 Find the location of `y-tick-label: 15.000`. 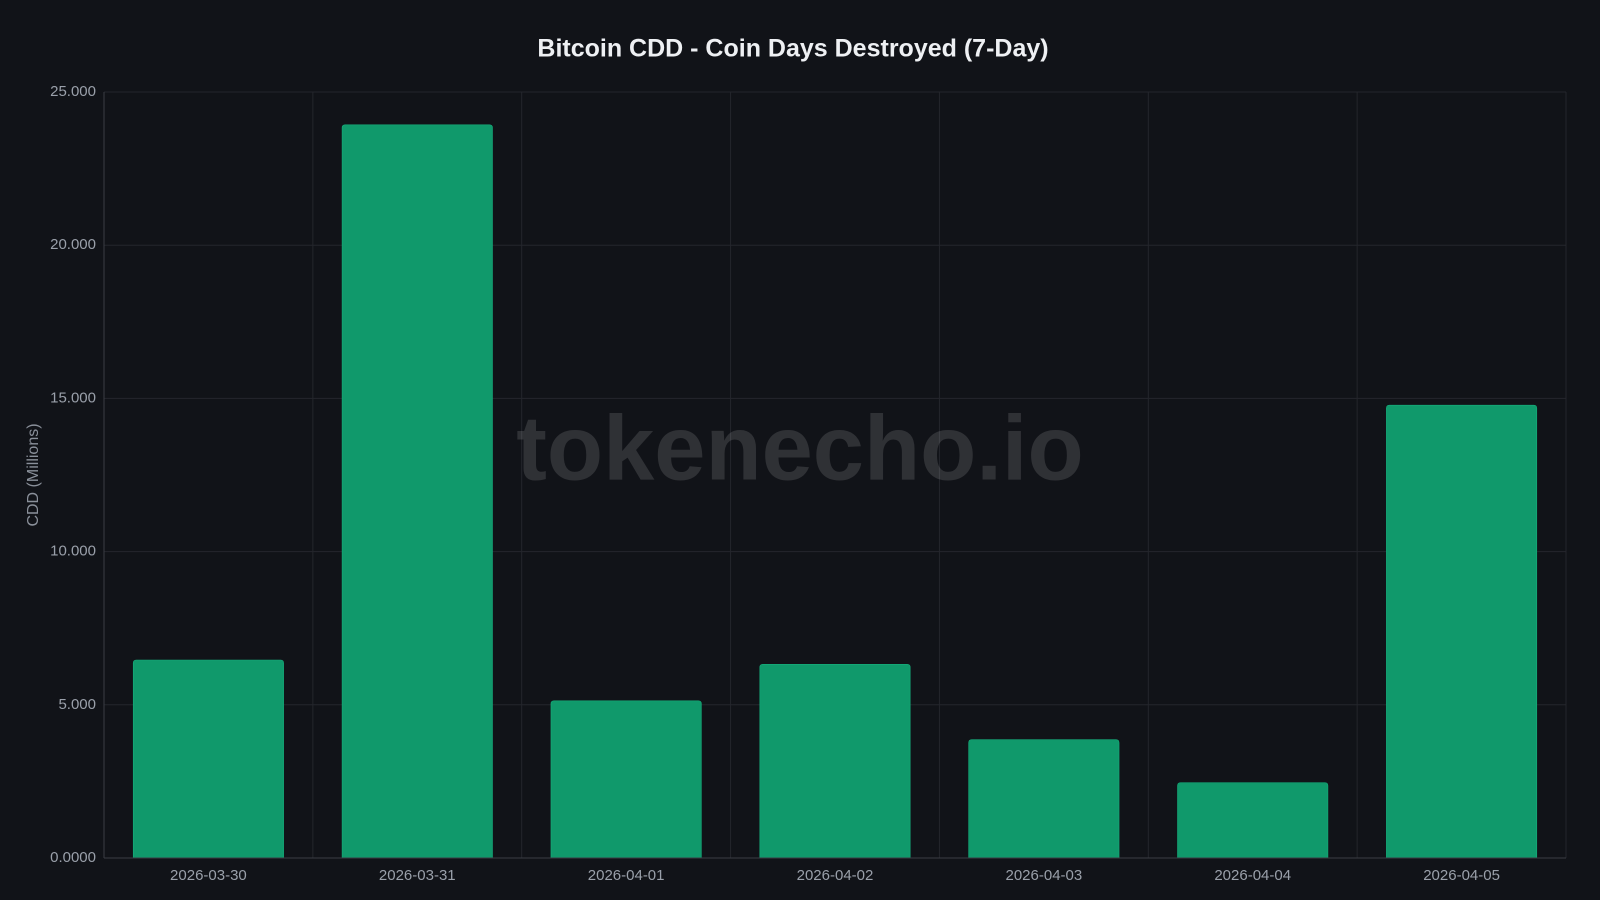

y-tick-label: 15.000 is located at coordinates (73, 397).